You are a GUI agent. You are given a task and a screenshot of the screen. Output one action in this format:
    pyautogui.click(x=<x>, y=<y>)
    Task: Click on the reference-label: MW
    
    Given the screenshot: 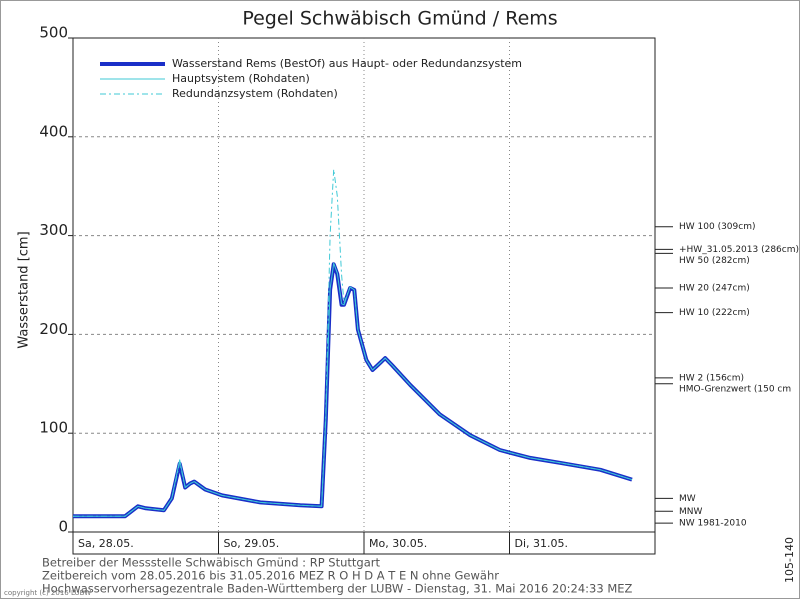 What is the action you would take?
    pyautogui.click(x=687, y=499)
    